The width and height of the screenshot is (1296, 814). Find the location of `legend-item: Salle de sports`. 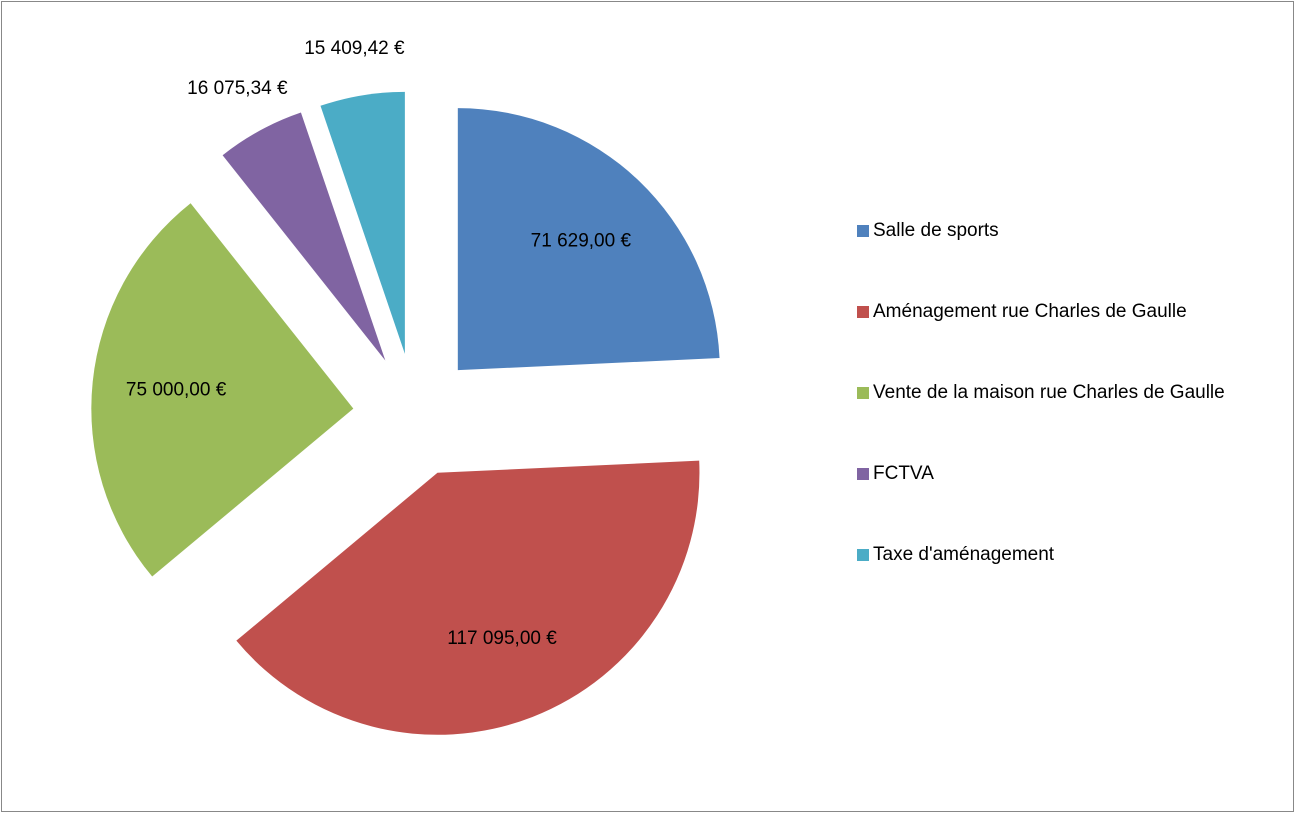

legend-item: Salle de sports is located at coordinates (1057, 231).